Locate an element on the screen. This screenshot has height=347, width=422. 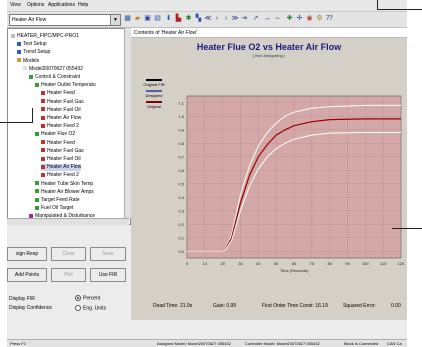
tree-item: Heater Air Blower Amps is located at coordinates (64, 192).